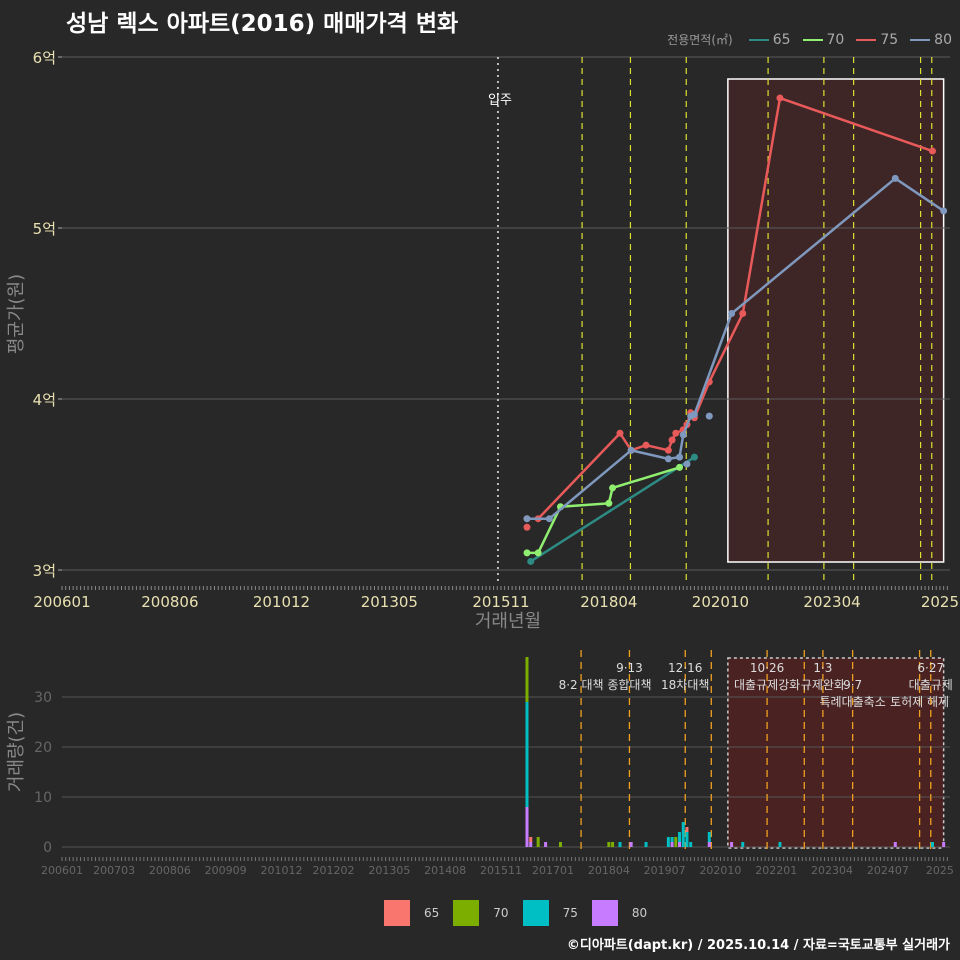 The width and height of the screenshot is (960, 960). I want to click on y-tick-label: 5억, so click(44, 229).